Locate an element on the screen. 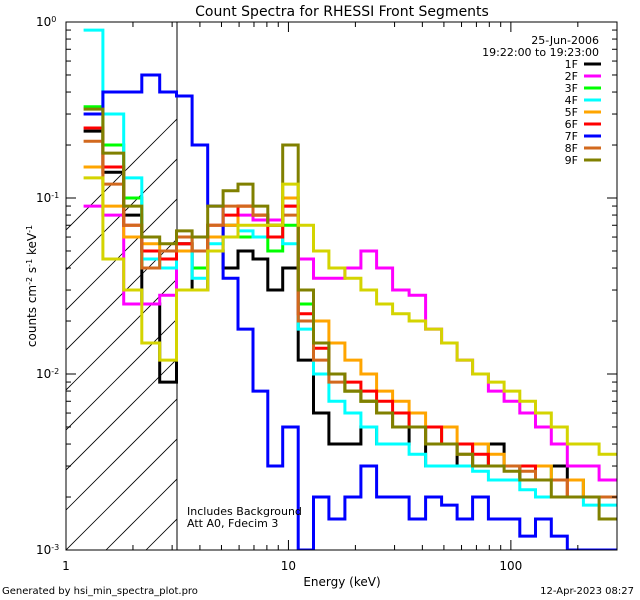  legend-label-6f: 6F is located at coordinates (571, 124).